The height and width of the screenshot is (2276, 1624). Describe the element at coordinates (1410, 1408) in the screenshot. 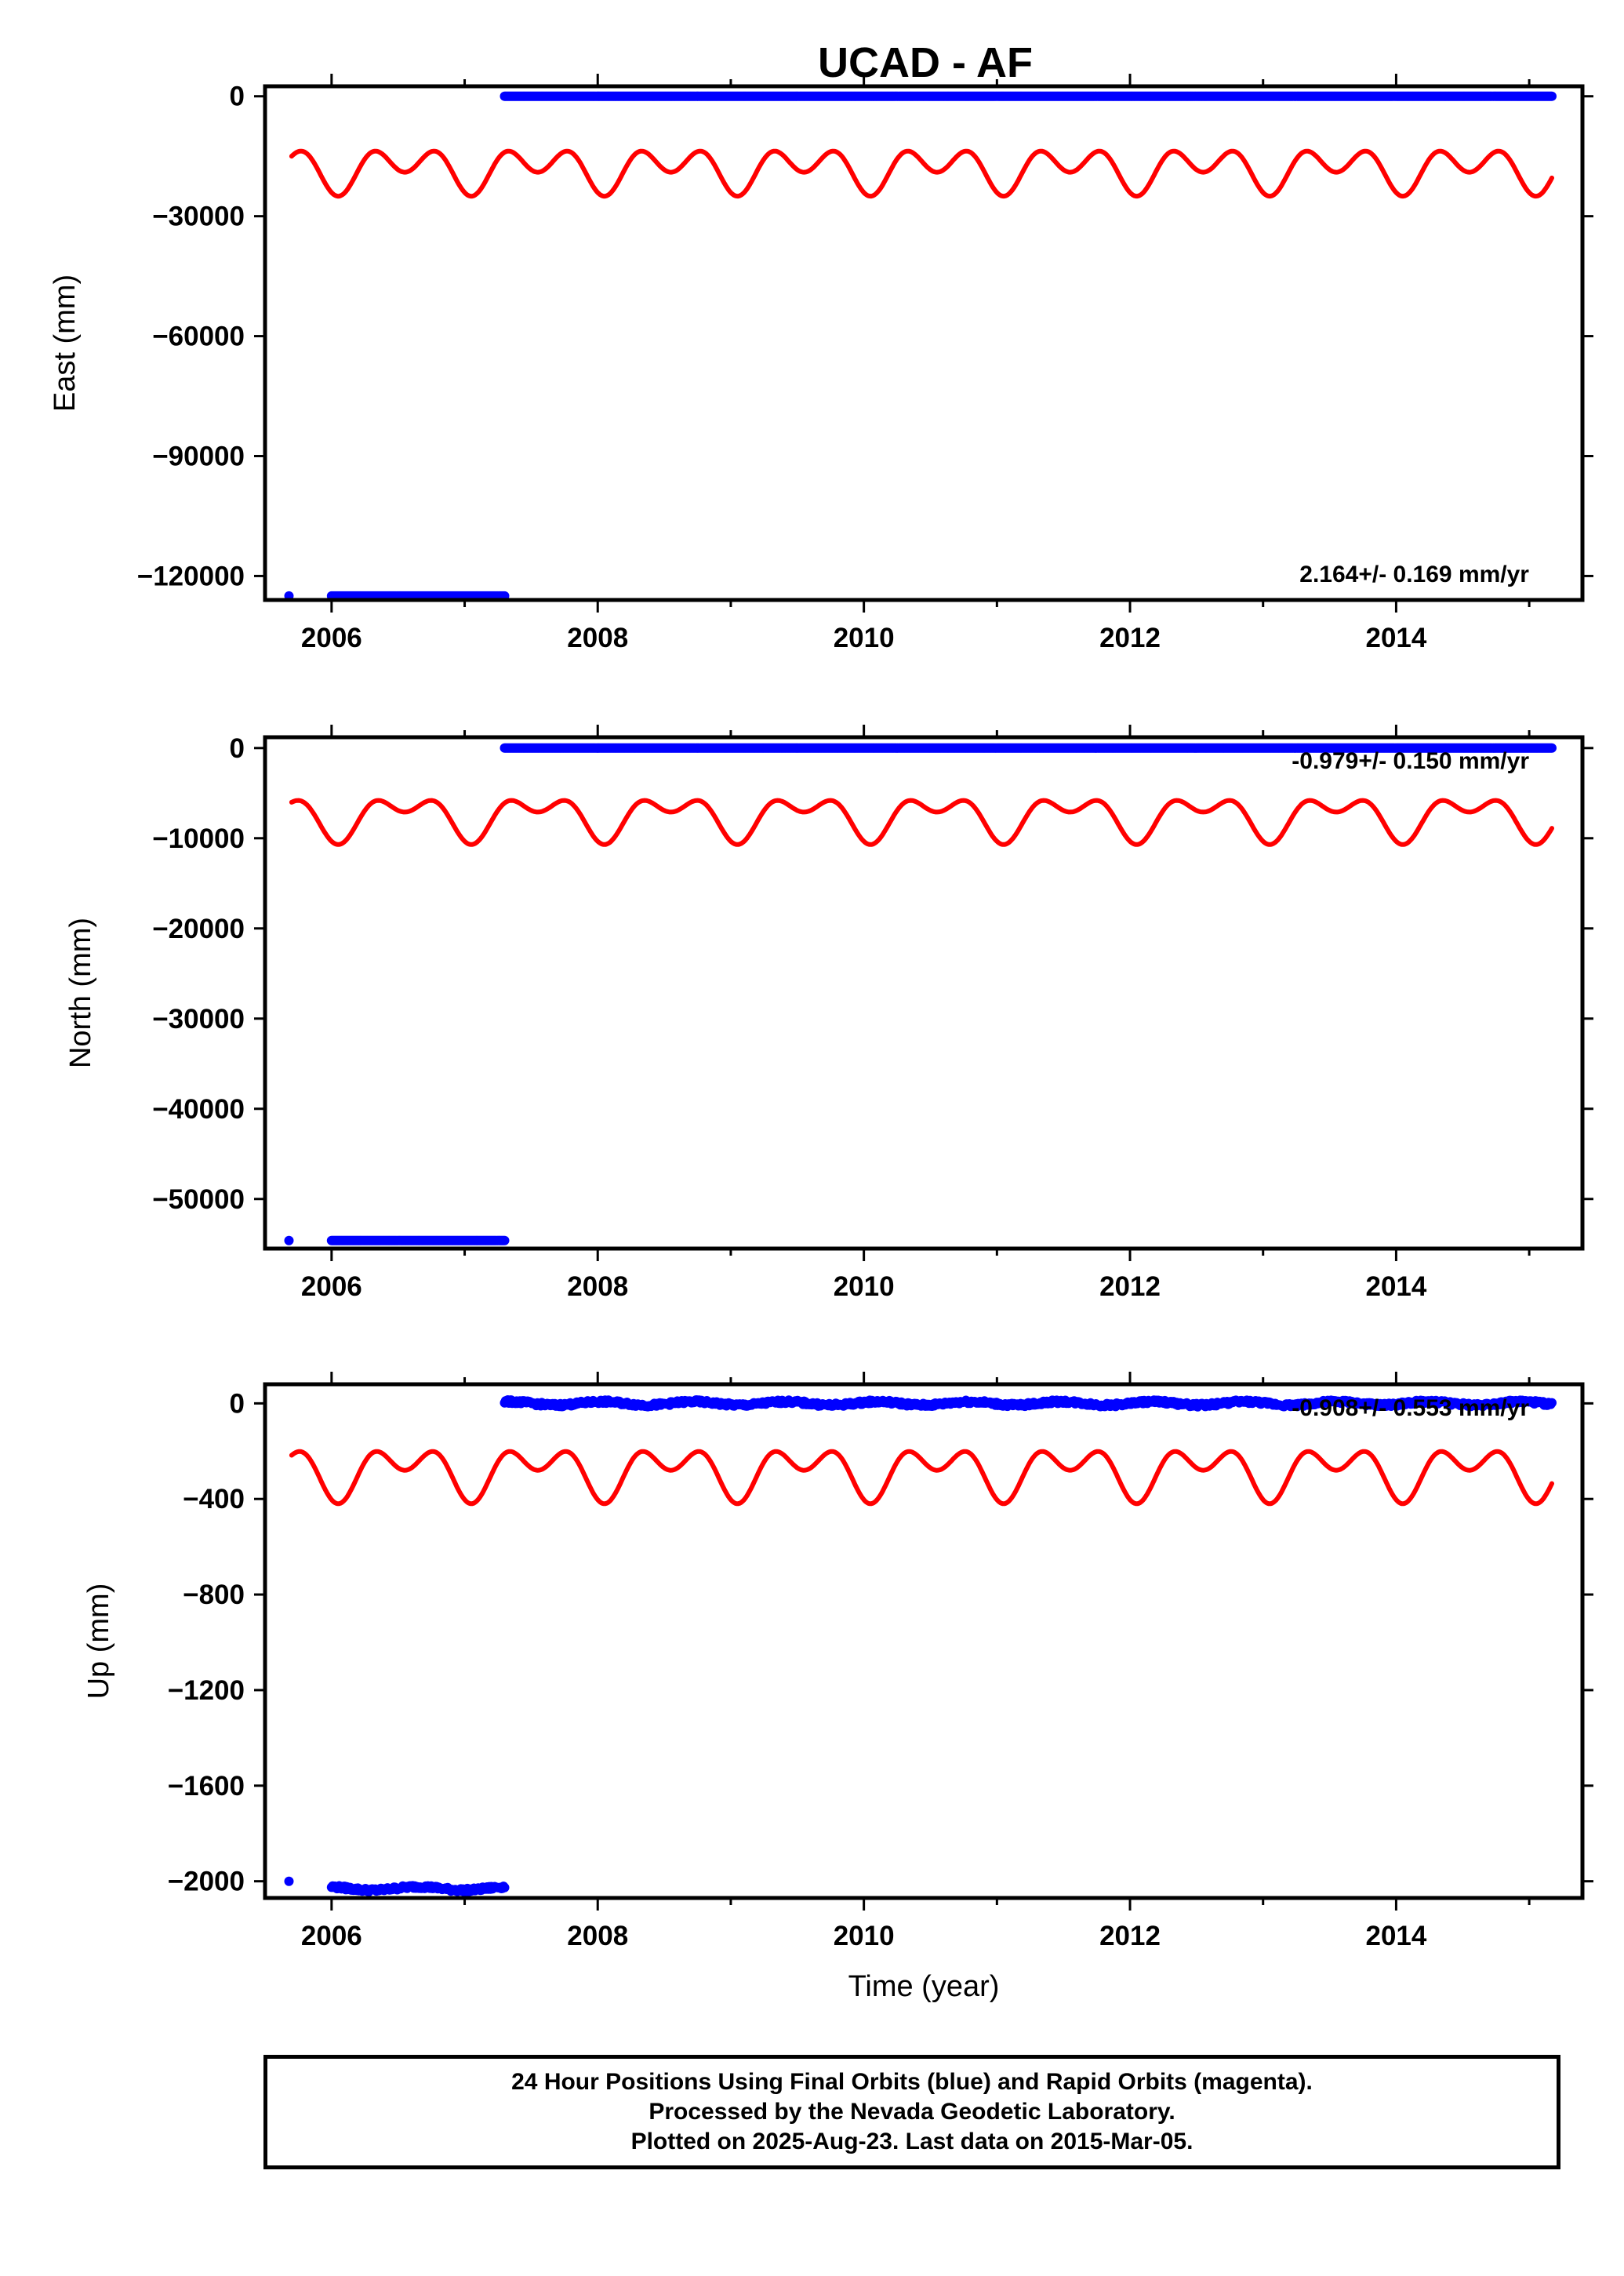

I see `velocity-label: -0.908+/- 0.553 mm/yr` at that location.